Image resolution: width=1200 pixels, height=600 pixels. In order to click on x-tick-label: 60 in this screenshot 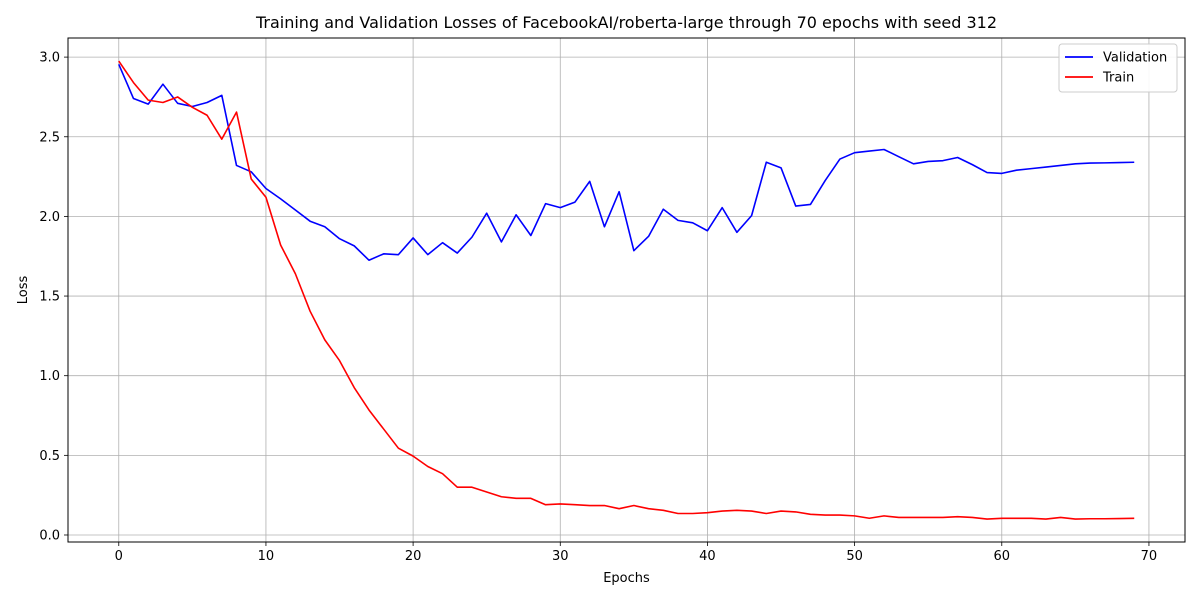, I will do `click(1002, 556)`.